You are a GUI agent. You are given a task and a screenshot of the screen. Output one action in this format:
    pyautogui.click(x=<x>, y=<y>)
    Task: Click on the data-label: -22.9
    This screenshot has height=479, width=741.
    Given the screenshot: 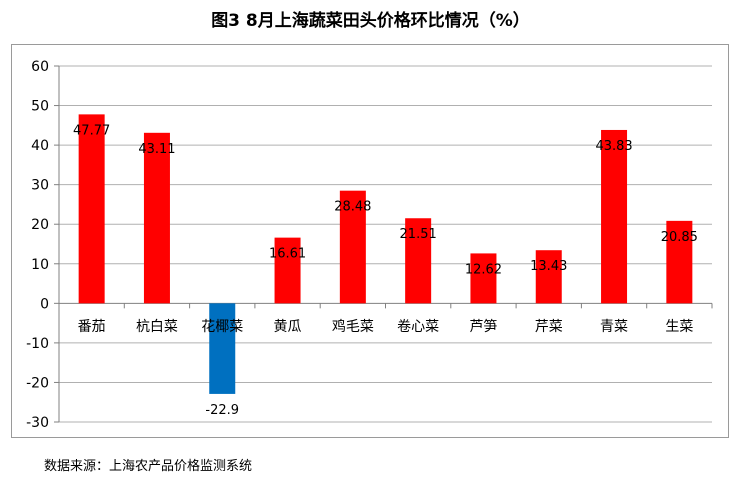 What is the action you would take?
    pyautogui.click(x=222, y=410)
    